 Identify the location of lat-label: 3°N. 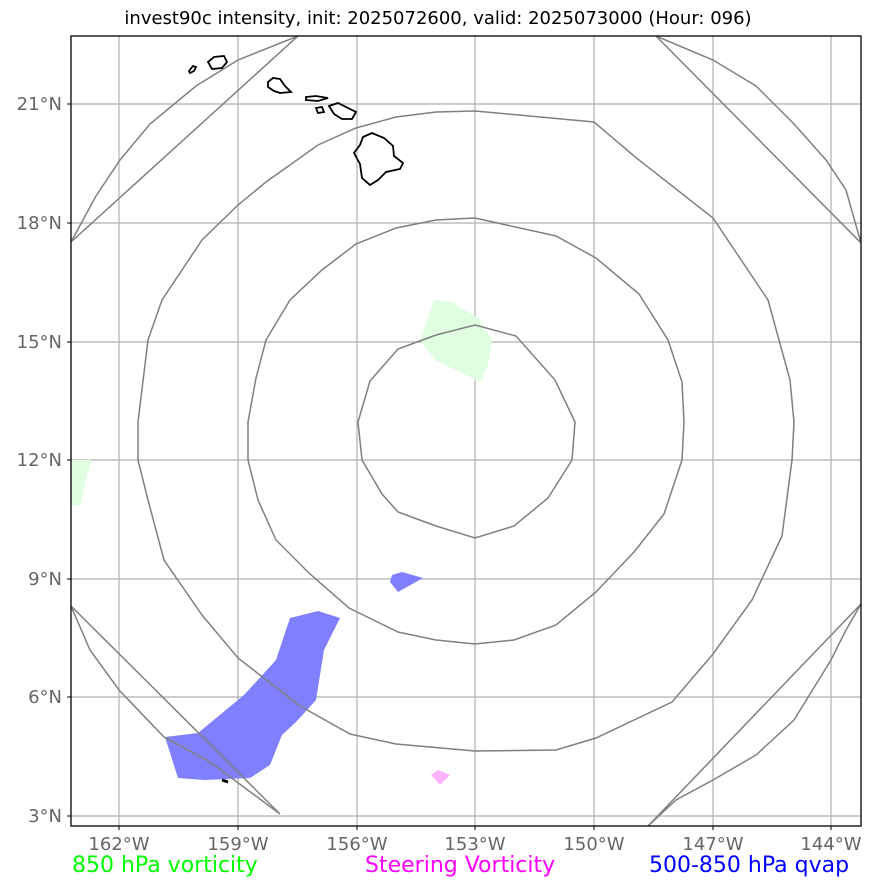
(45, 816).